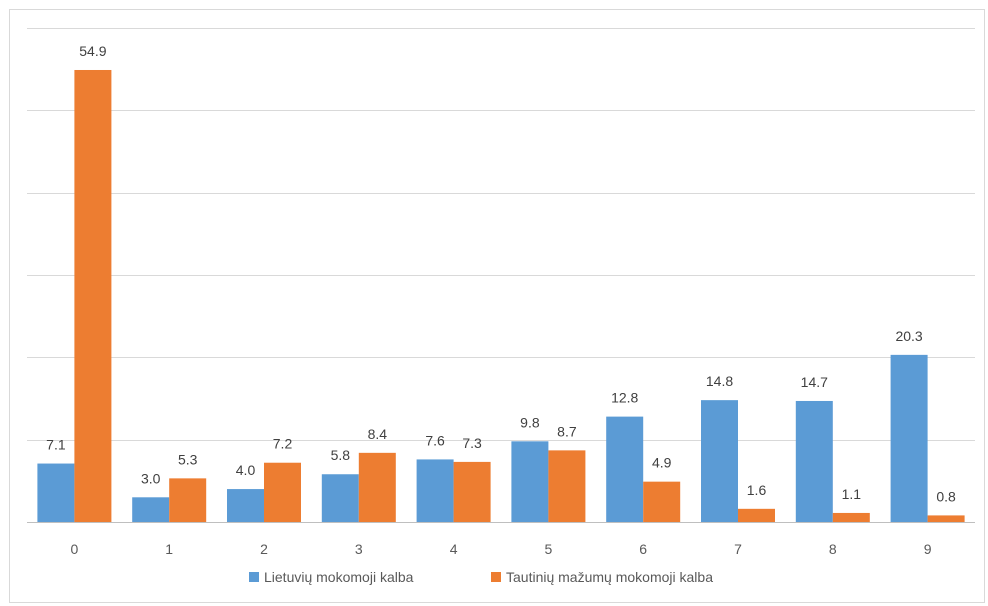  I want to click on data-label-tautiniu-6: 4.9, so click(662, 463).